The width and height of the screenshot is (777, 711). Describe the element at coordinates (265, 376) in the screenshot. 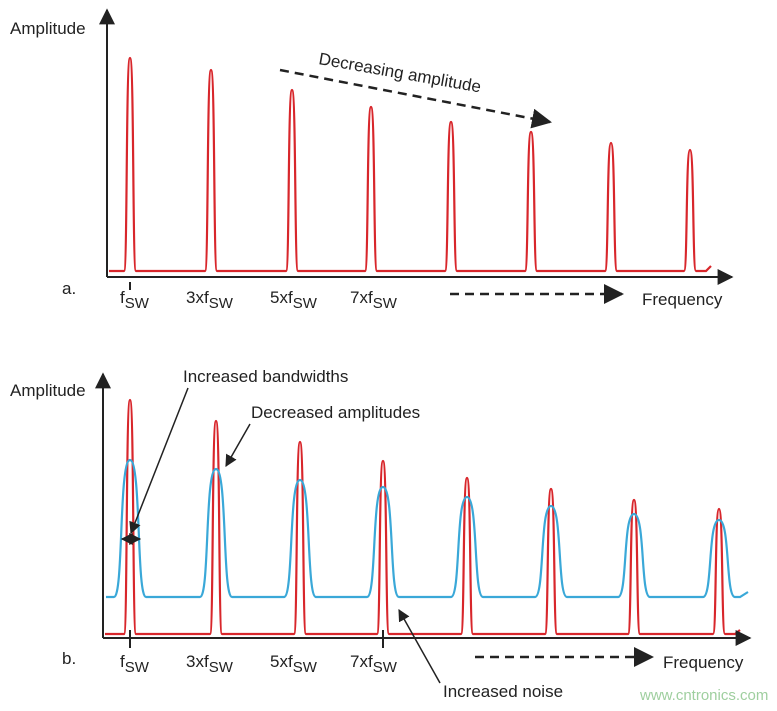

I see `annotation: Increased bandwidths` at that location.